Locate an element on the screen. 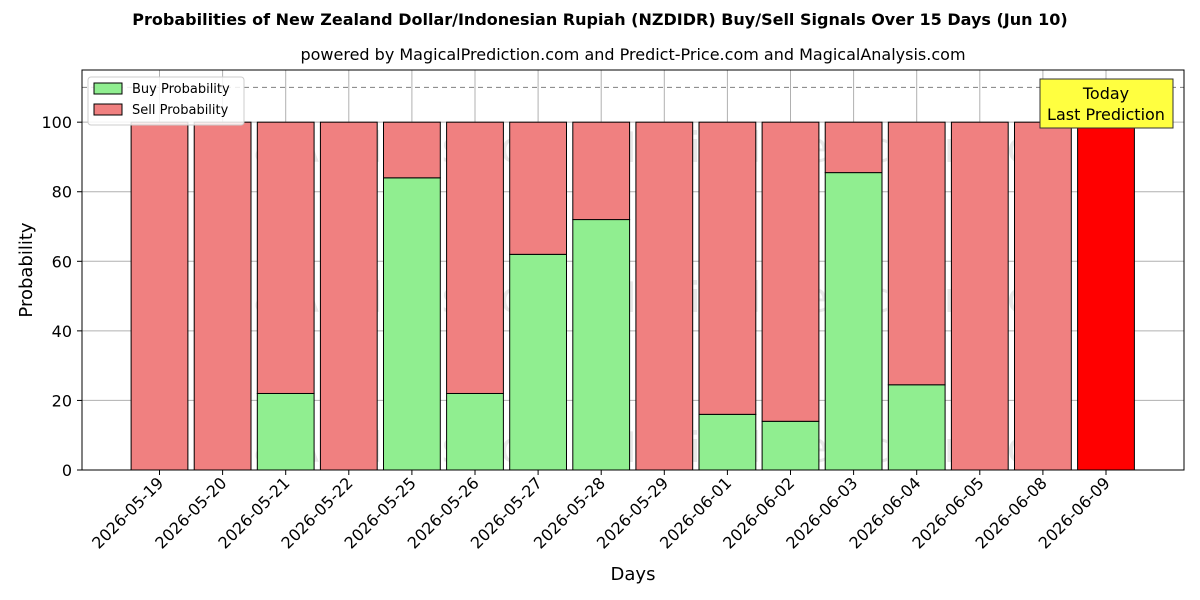  legend: Buy Probability Sell Probability is located at coordinates (166, 101).